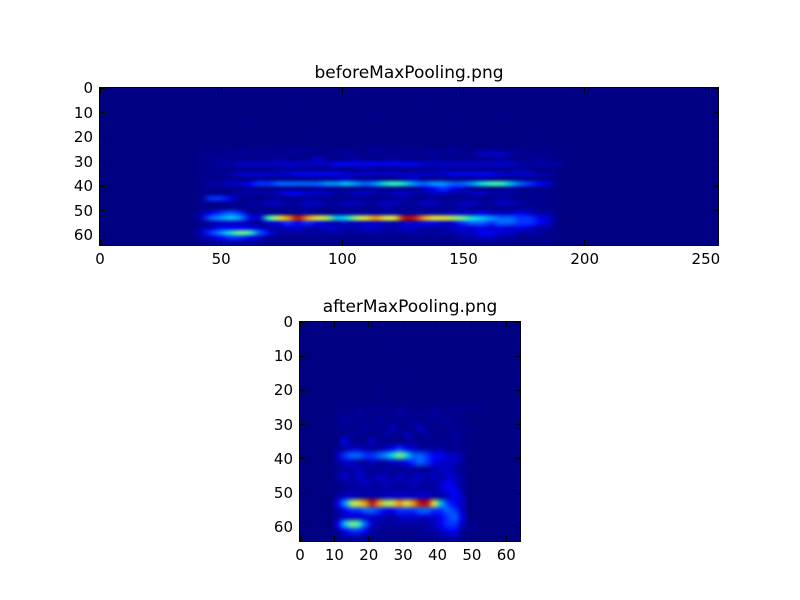 This screenshot has width=800, height=600. What do you see at coordinates (410, 307) in the screenshot?
I see `plot-title-after: afterMaxPooling.png` at bounding box center [410, 307].